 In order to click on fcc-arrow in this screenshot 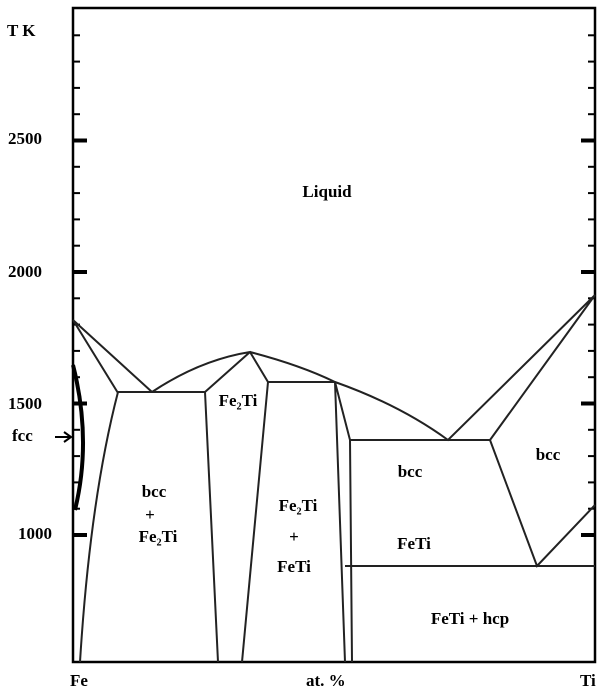, I will do `click(64, 437)`.